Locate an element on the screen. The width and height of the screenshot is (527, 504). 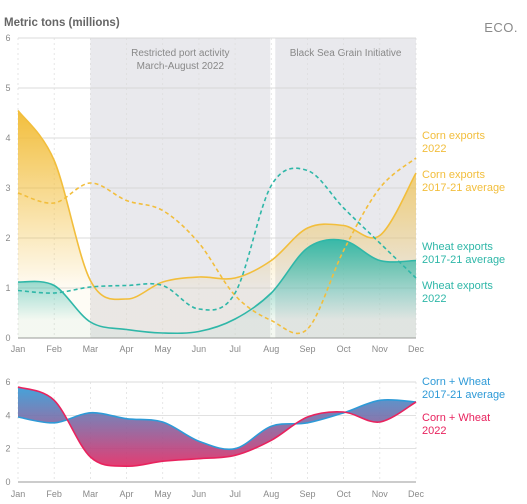
sub-x-tick-jan: Jan is located at coordinates (18, 494).